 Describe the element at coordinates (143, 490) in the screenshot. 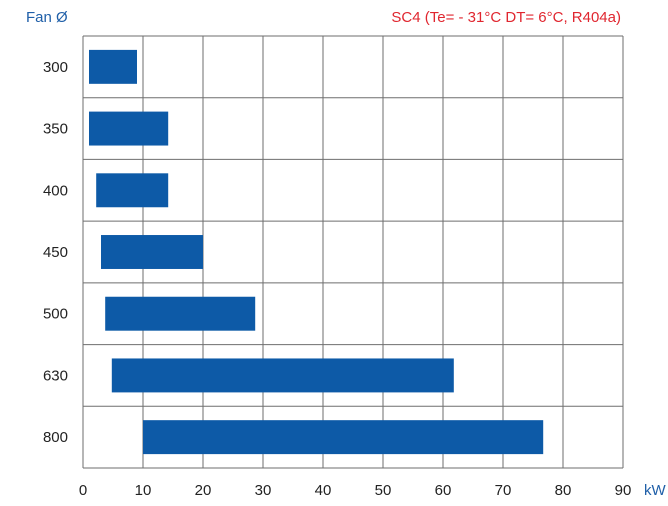

I see `x-tick-label: 10` at that location.